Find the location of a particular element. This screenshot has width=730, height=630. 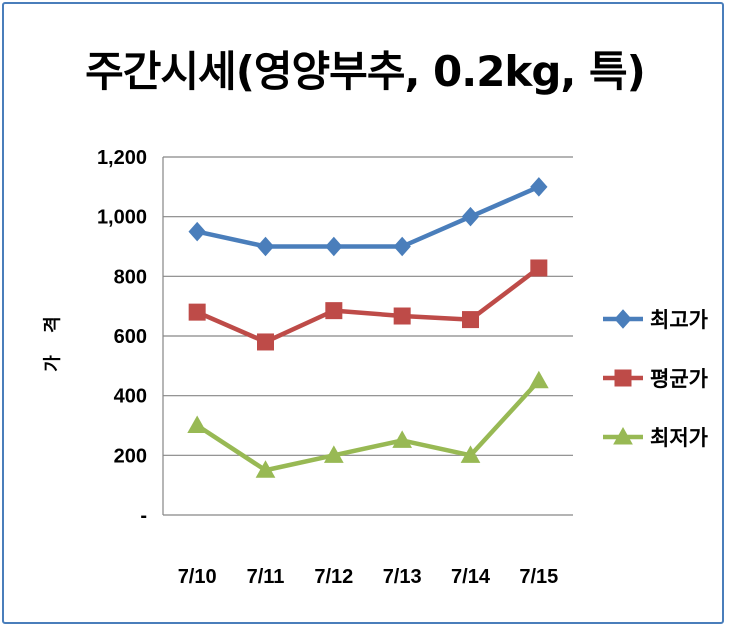

x-tick-label: 7/12 is located at coordinates (333, 577).